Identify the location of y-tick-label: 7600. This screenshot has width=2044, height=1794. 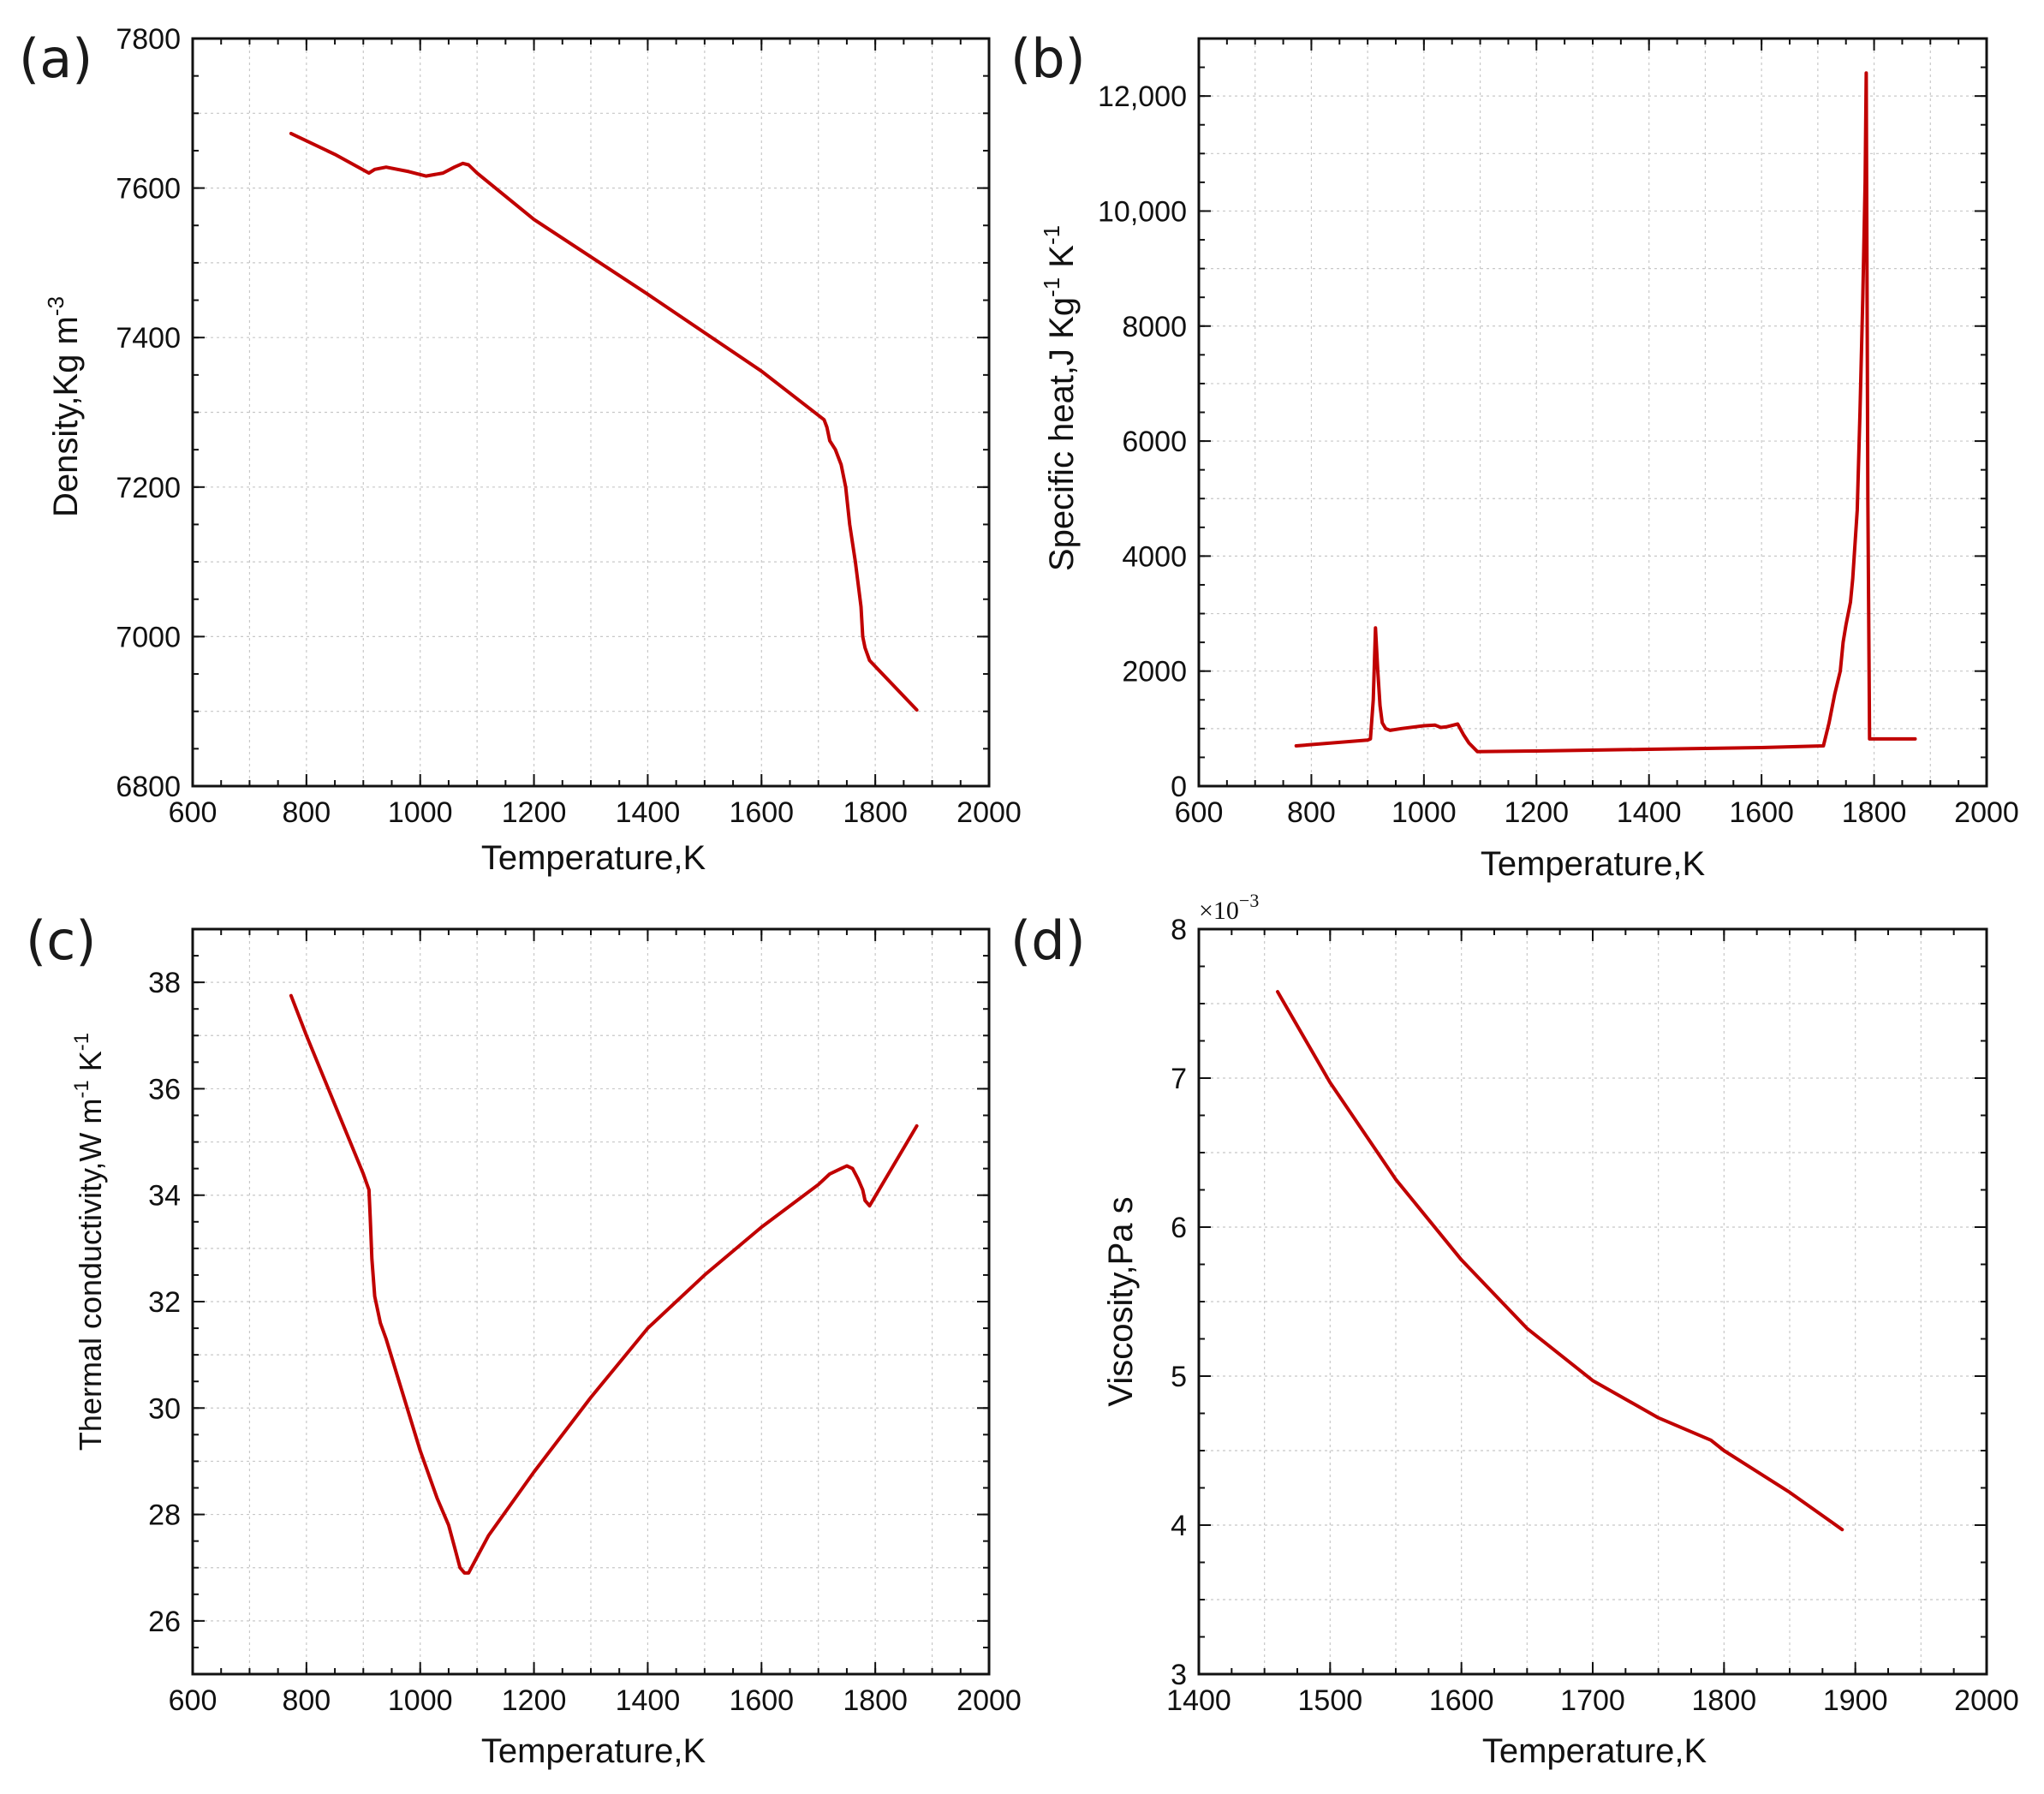
(148, 189).